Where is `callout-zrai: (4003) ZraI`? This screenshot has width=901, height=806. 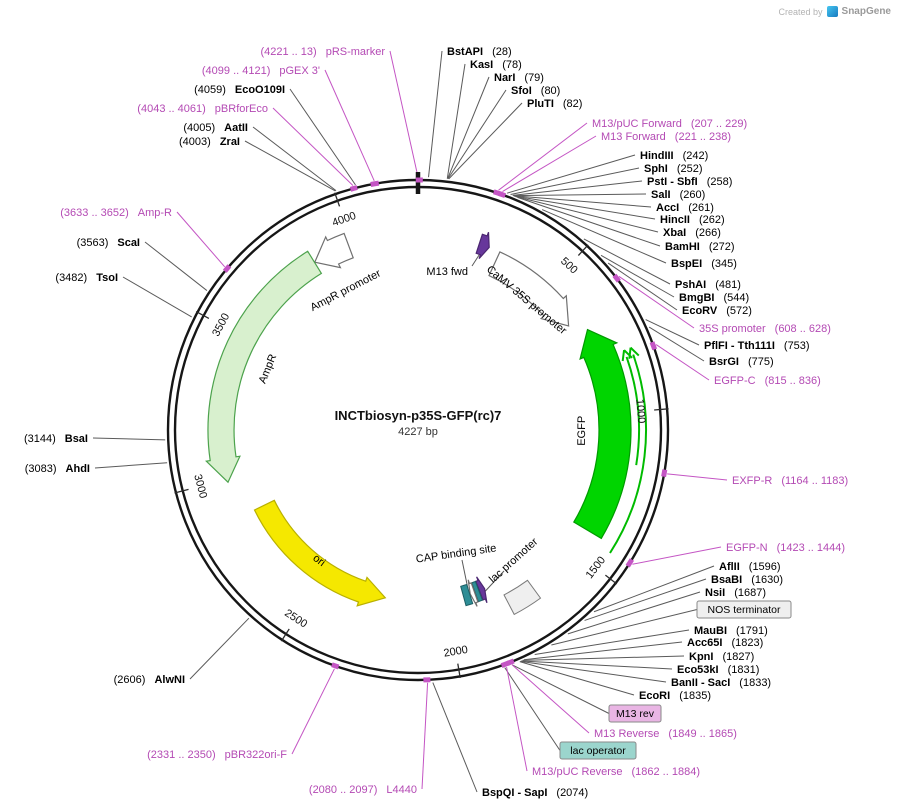 callout-zrai: (4003) ZraI is located at coordinates (209, 142).